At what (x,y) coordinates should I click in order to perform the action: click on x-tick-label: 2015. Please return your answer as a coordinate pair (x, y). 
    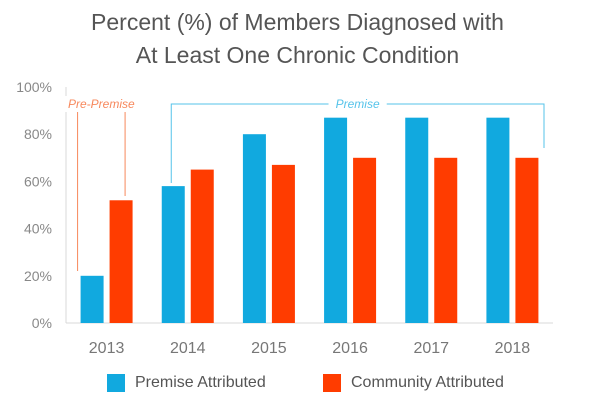
    Looking at the image, I should click on (269, 348).